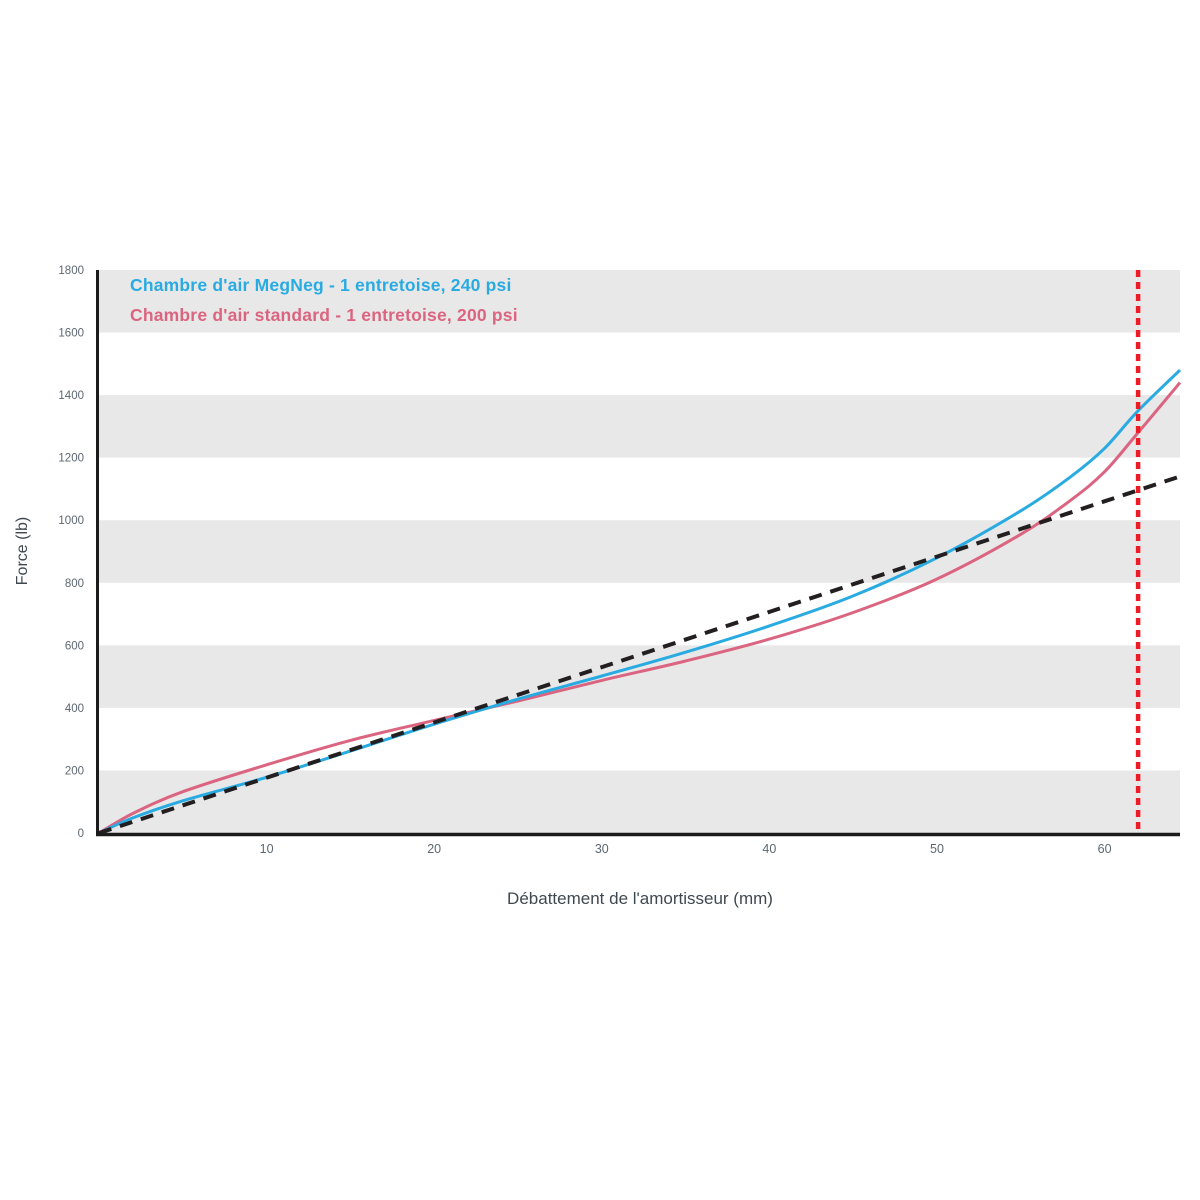 The image size is (1200, 1200). What do you see at coordinates (74, 771) in the screenshot?
I see `y-tick-label: 200` at bounding box center [74, 771].